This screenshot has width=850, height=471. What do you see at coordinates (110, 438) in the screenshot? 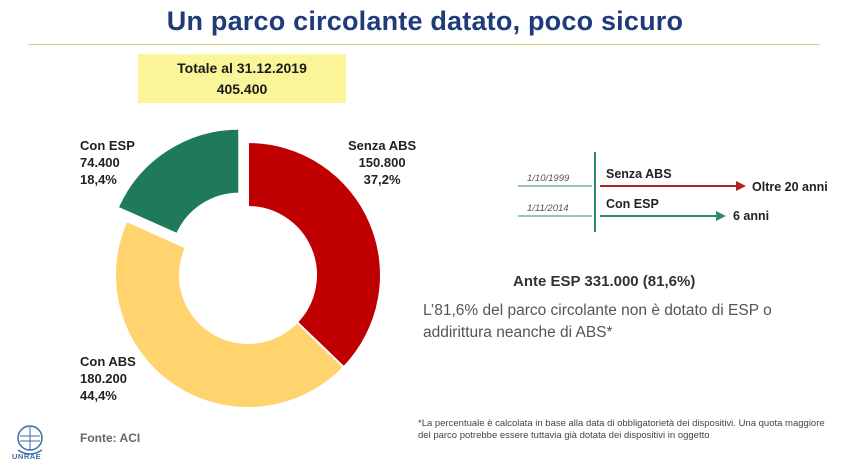
I see `source-label: Fonte: ACI` at bounding box center [110, 438].